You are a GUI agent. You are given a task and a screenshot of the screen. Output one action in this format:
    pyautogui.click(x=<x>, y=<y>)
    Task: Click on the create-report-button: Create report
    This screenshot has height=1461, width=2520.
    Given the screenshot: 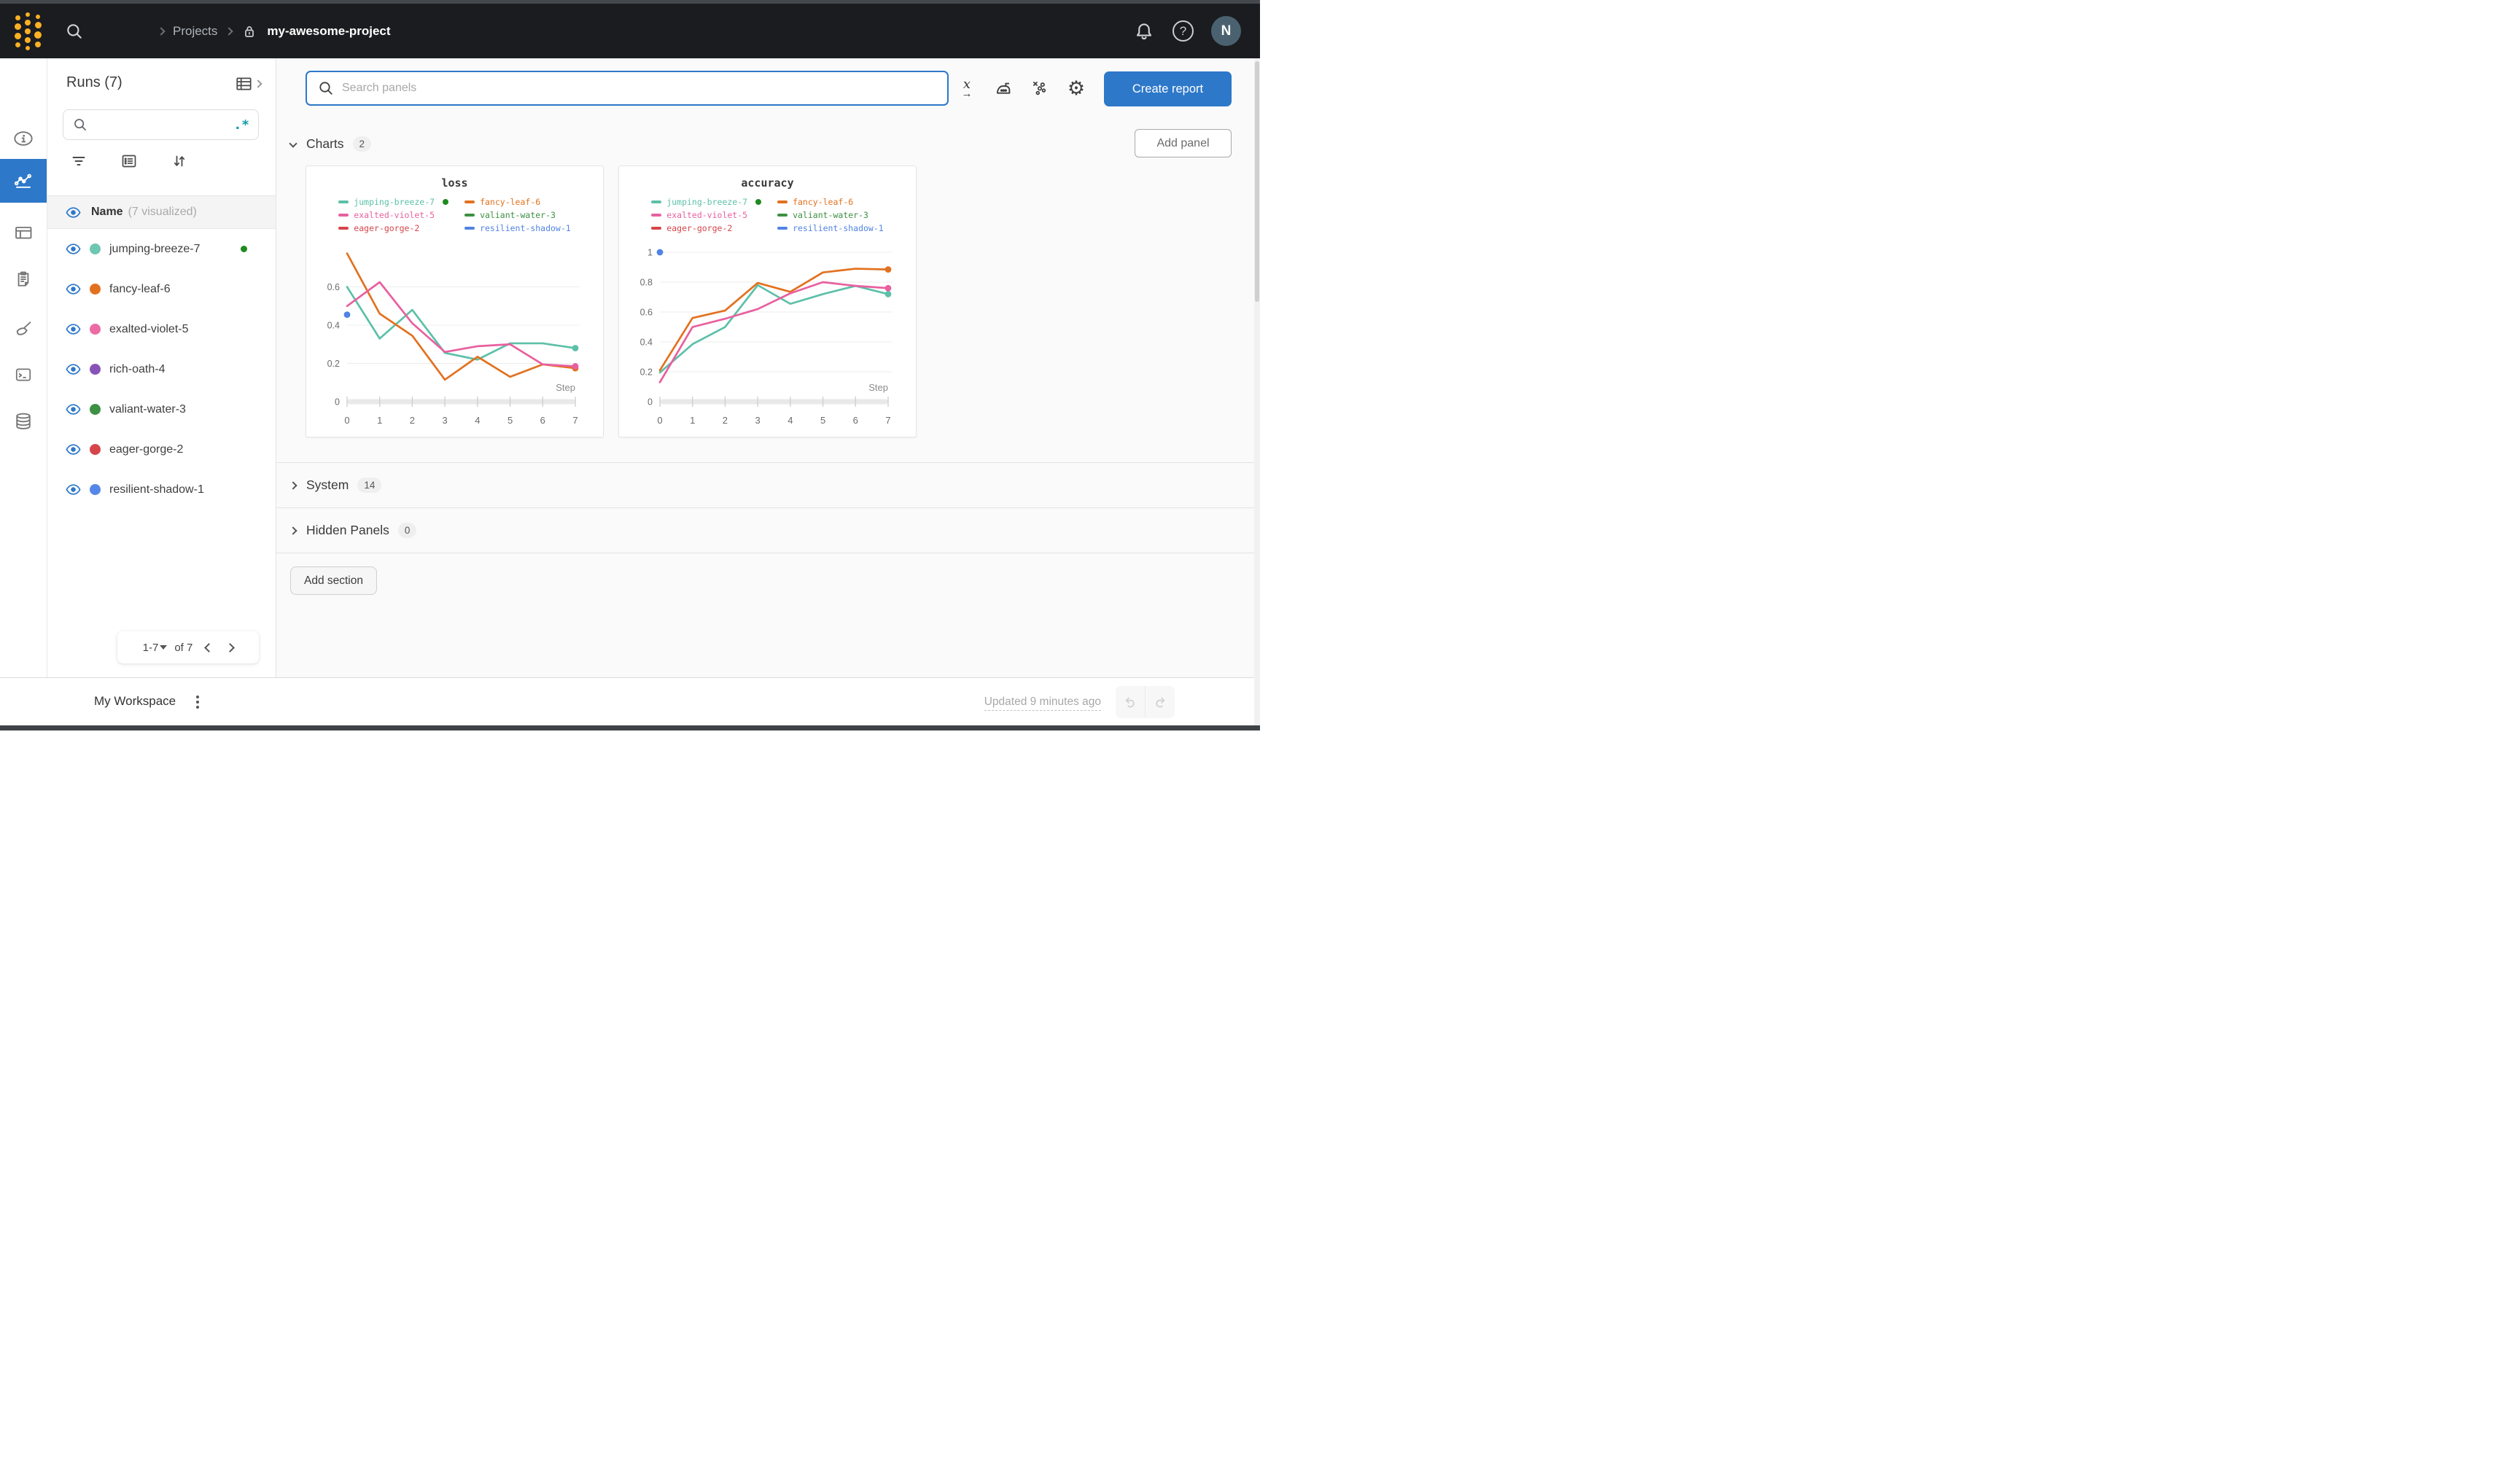 What is the action you would take?
    pyautogui.click(x=1168, y=88)
    